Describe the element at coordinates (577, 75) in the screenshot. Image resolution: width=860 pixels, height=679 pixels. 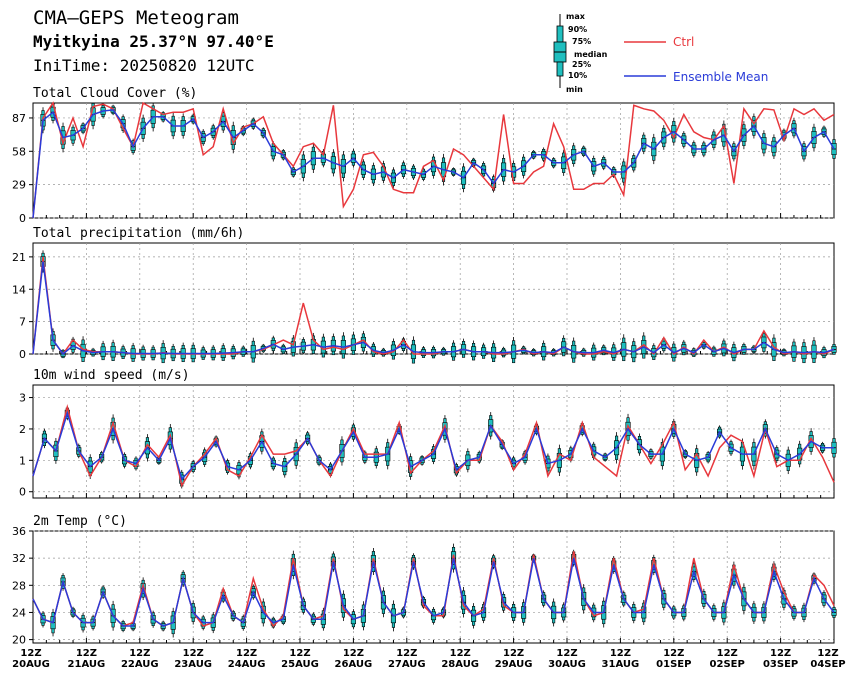
I see `legend-label-5: 10%` at that location.